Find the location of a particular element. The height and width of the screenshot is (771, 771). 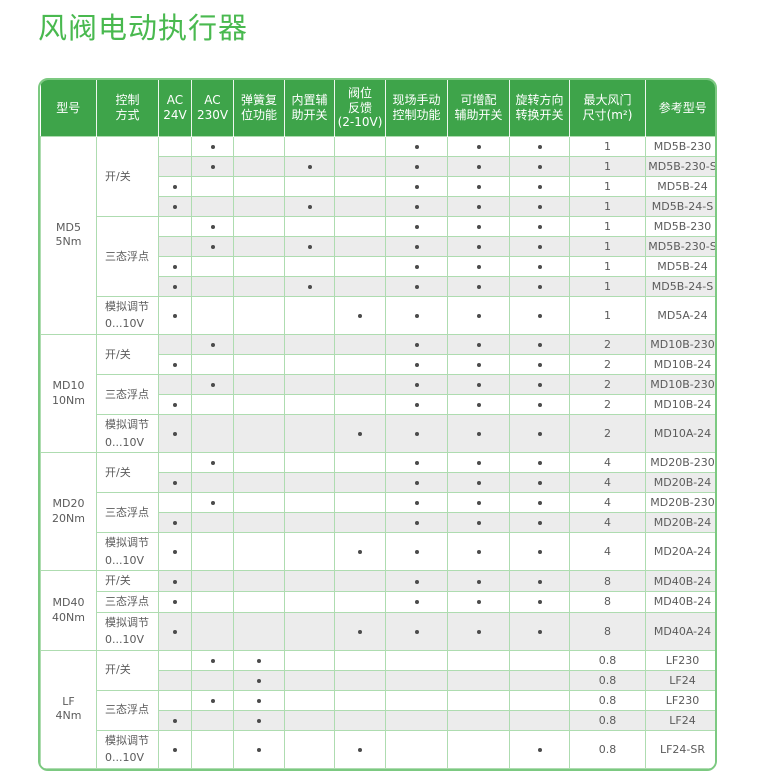

table-row: 模拟调节 0...10V 2 MD10A-24 is located at coordinates (378, 434).